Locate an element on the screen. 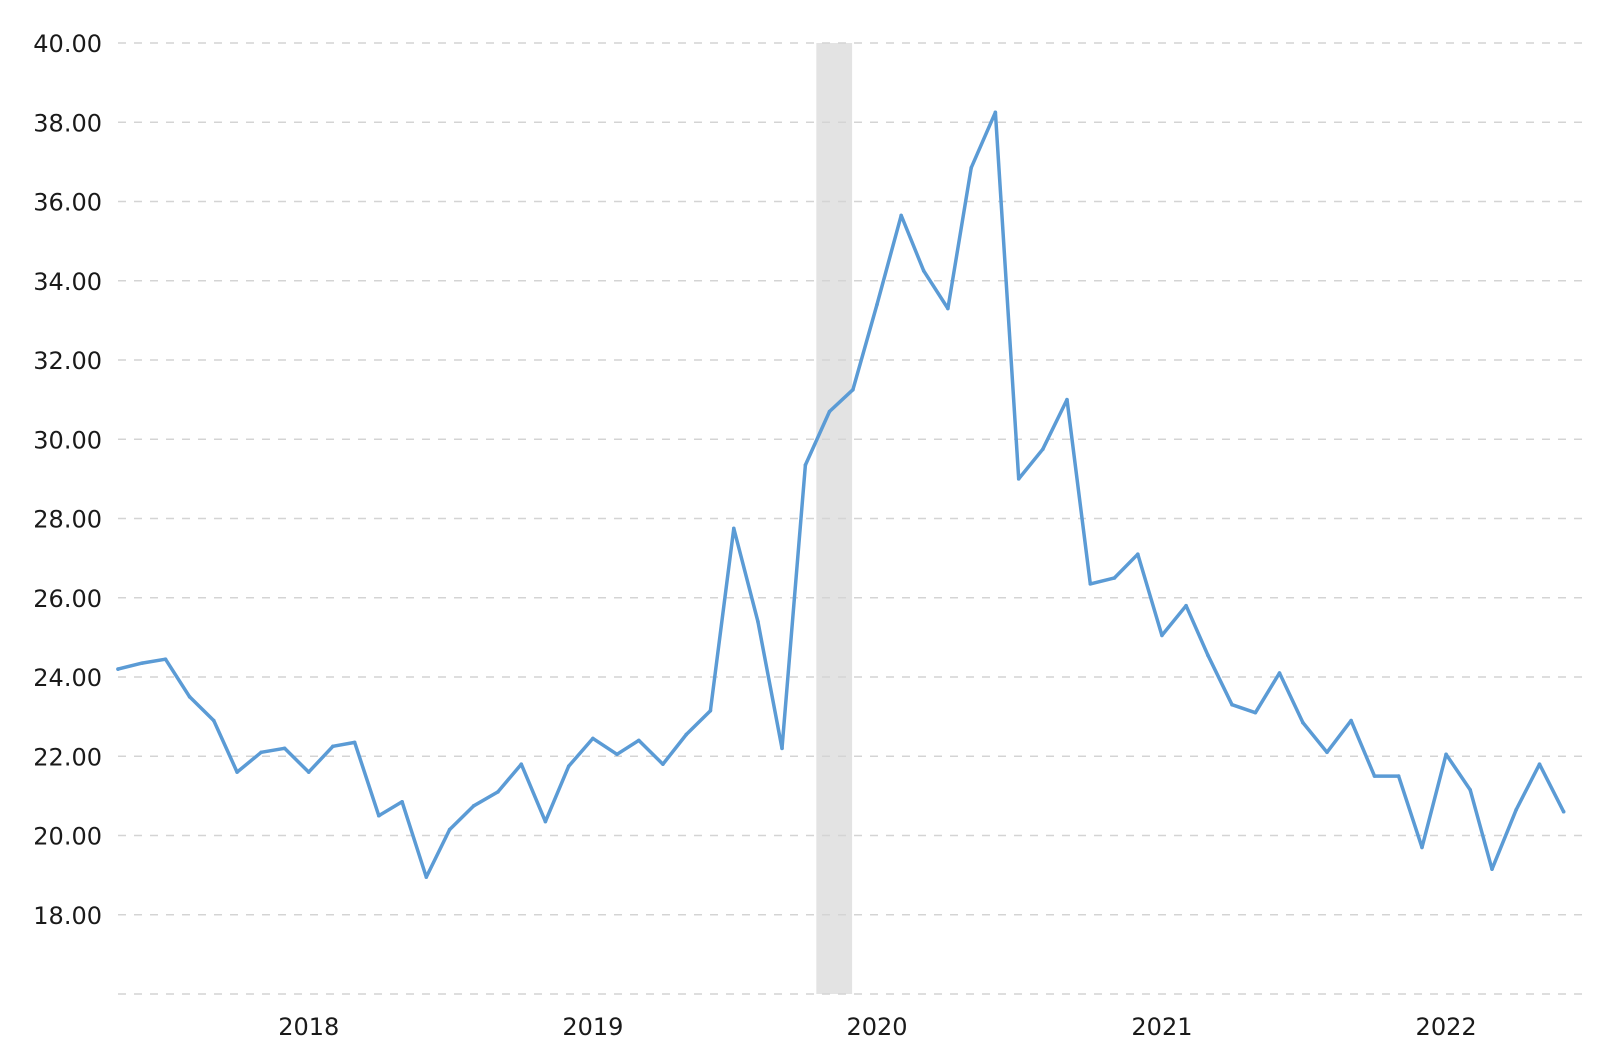 The height and width of the screenshot is (1048, 1622). y-tick-label: 30.00 is located at coordinates (67, 440).